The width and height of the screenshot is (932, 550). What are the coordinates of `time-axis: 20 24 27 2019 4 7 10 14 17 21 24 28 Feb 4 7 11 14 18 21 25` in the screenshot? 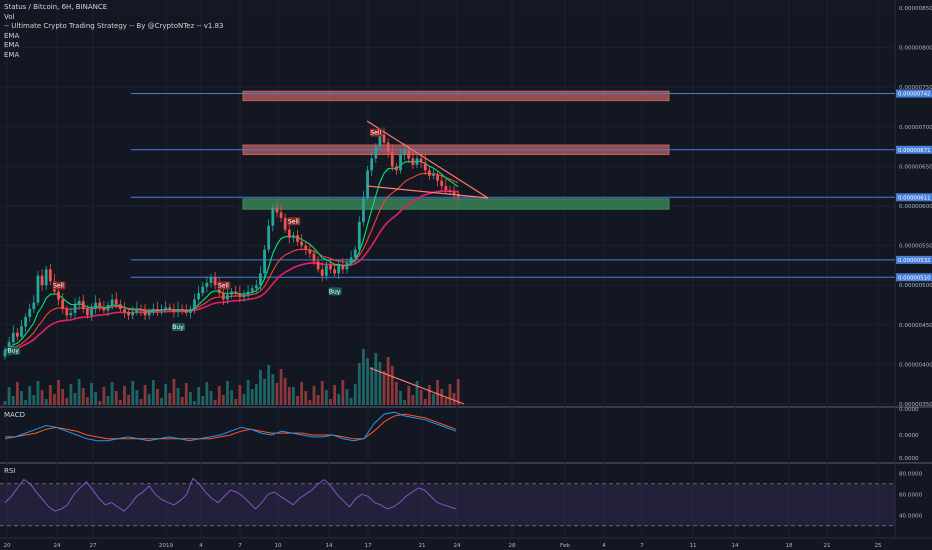 It's located at (442, 546).